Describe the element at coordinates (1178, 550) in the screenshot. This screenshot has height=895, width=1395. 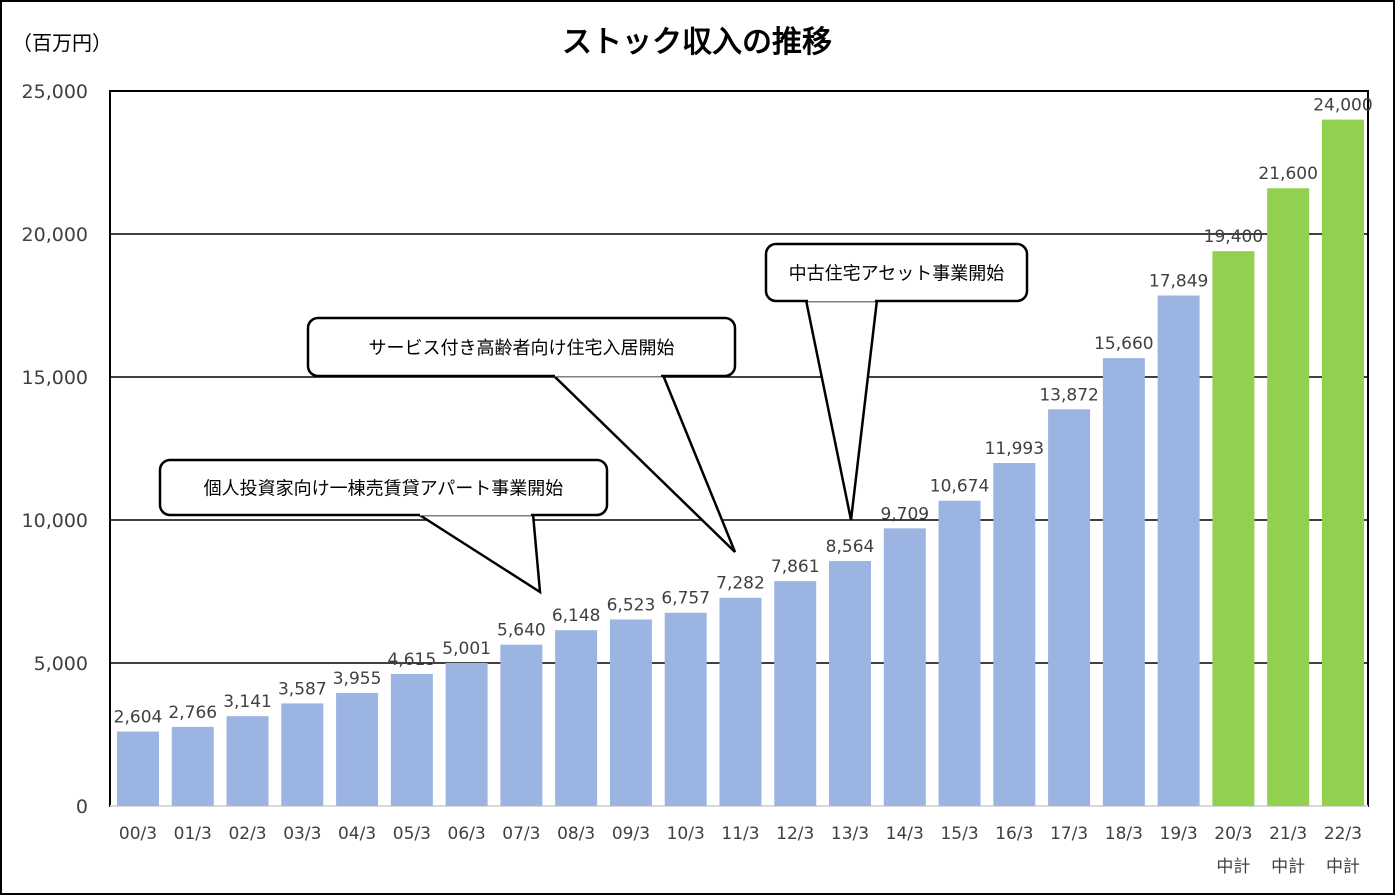
I see `bar-19/3` at that location.